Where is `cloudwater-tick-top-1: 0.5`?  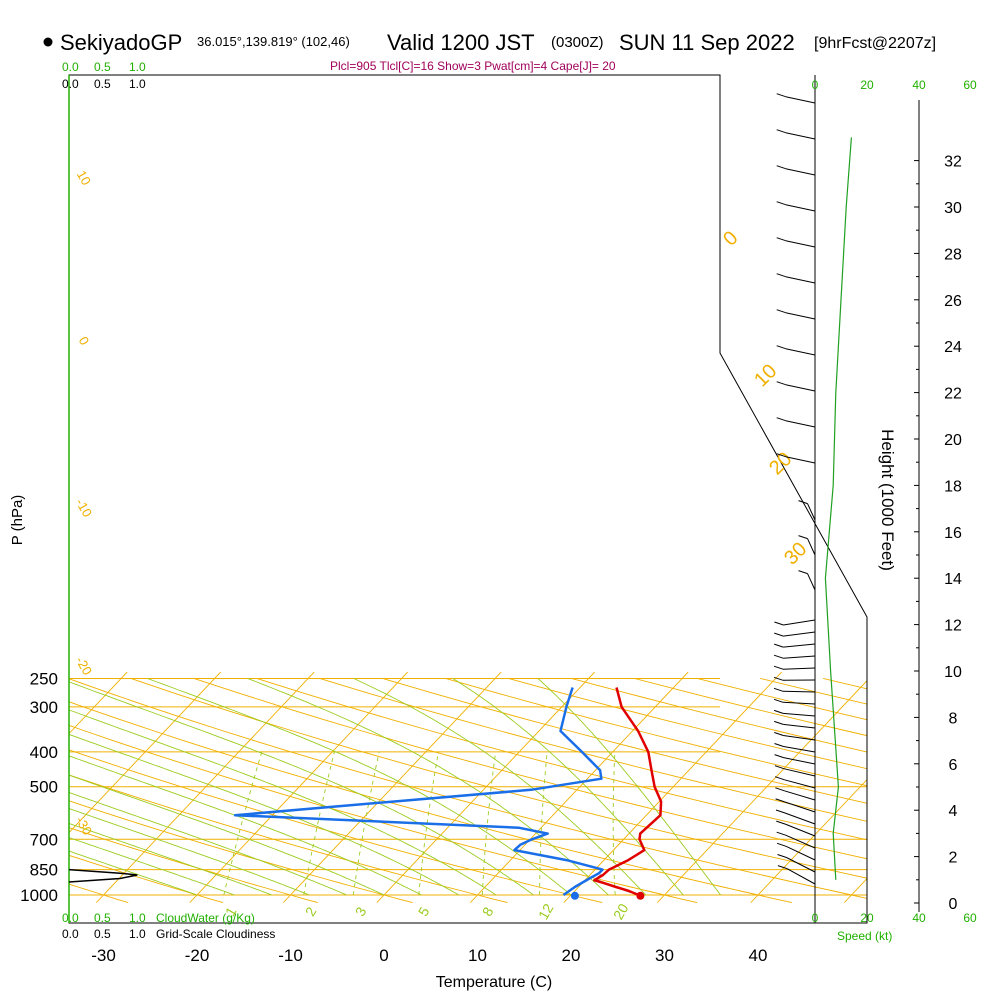 cloudwater-tick-top-1: 0.5 is located at coordinates (102, 67).